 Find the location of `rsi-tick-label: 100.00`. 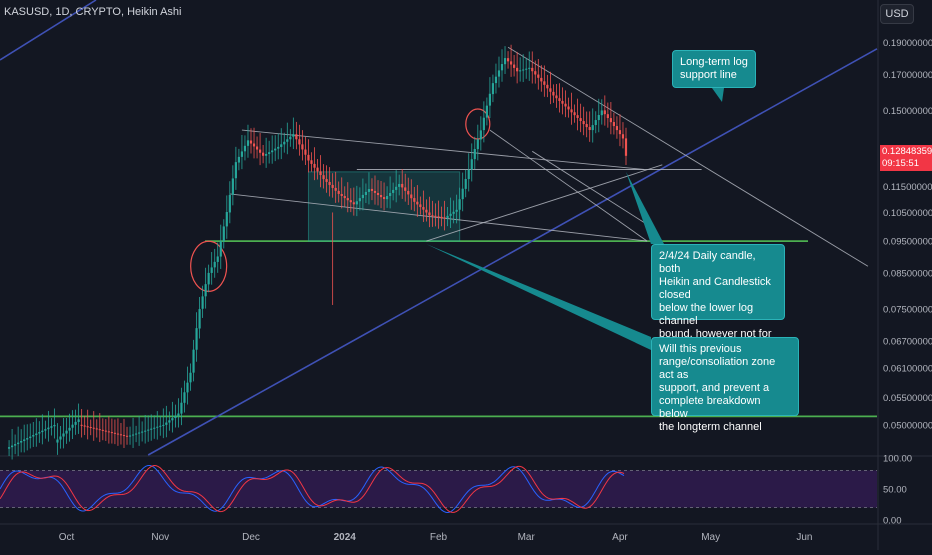

rsi-tick-label: 100.00 is located at coordinates (897, 459).